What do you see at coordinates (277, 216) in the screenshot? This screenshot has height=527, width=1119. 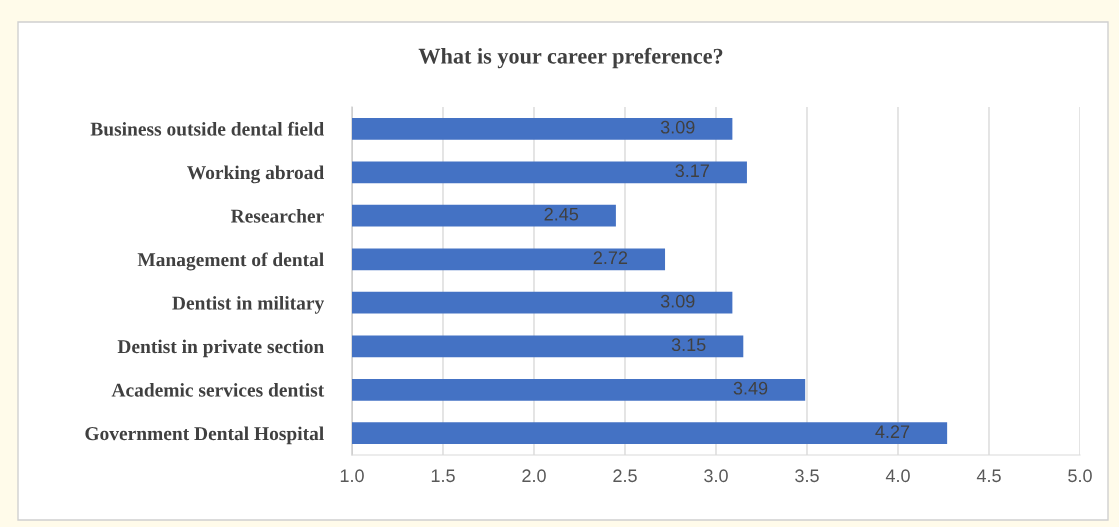 I see `y-tick-label: Researcher` at bounding box center [277, 216].